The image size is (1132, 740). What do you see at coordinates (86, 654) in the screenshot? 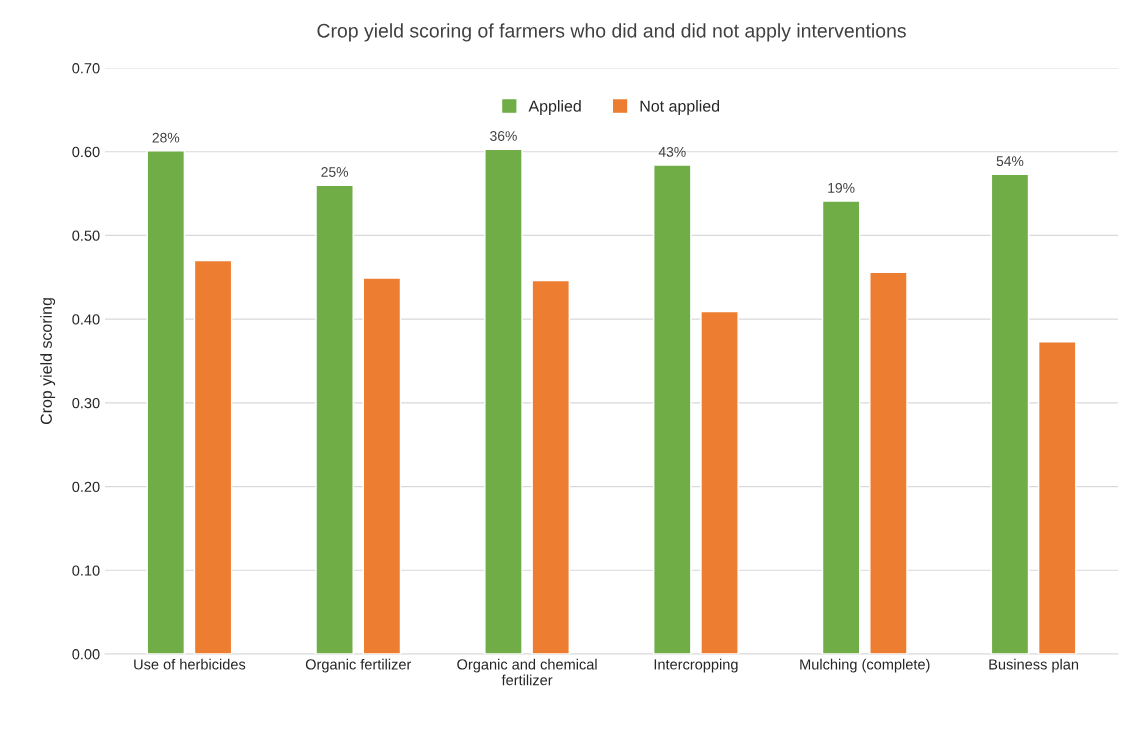
I see `y-tick-label: 0.00` at bounding box center [86, 654].